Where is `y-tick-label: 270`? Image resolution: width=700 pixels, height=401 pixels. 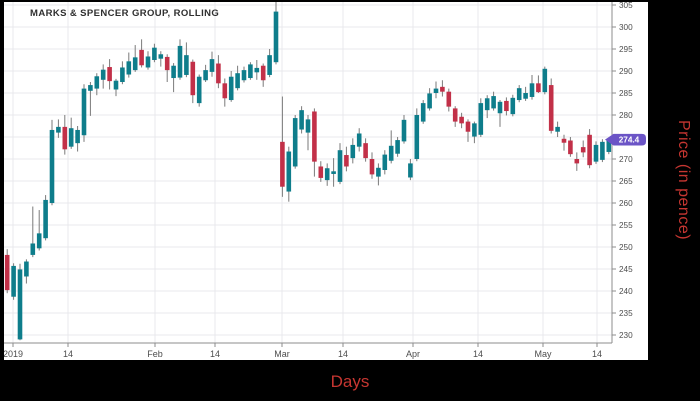
y-tick-label: 270 is located at coordinates (626, 159).